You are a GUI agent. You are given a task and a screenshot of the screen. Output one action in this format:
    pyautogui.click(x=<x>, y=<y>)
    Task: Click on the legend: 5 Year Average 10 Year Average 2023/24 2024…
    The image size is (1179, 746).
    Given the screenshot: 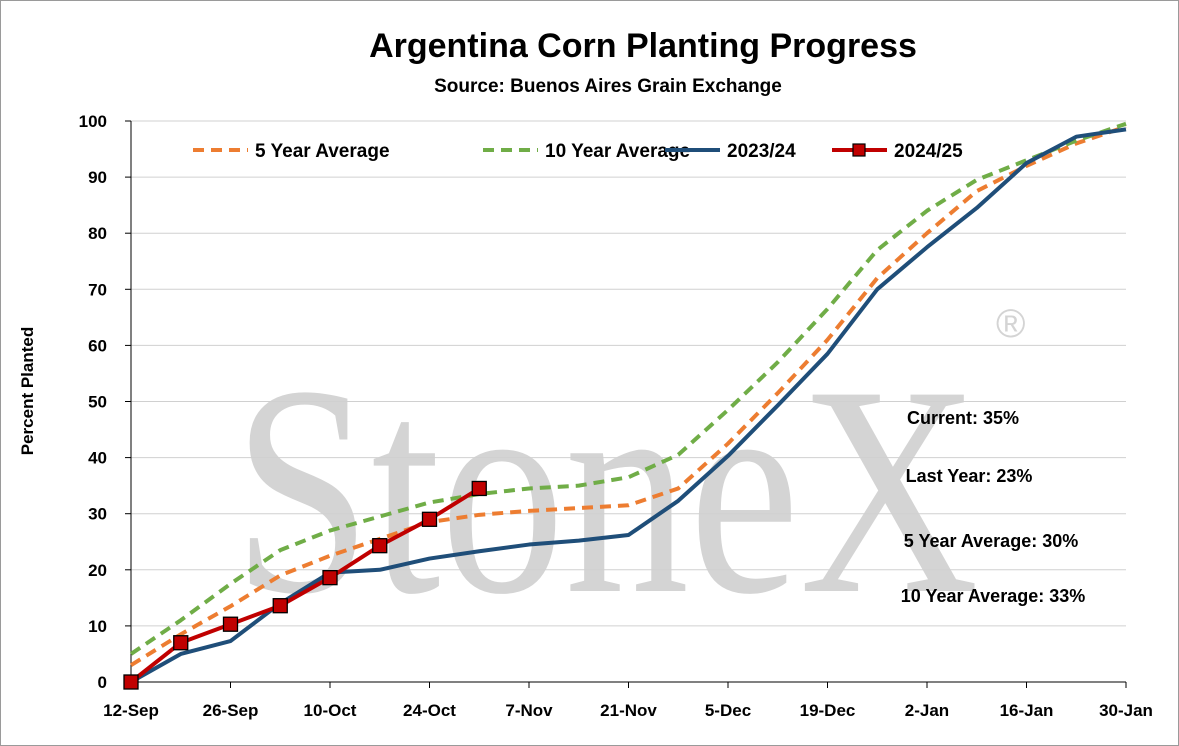 What is the action you would take?
    pyautogui.click(x=578, y=151)
    